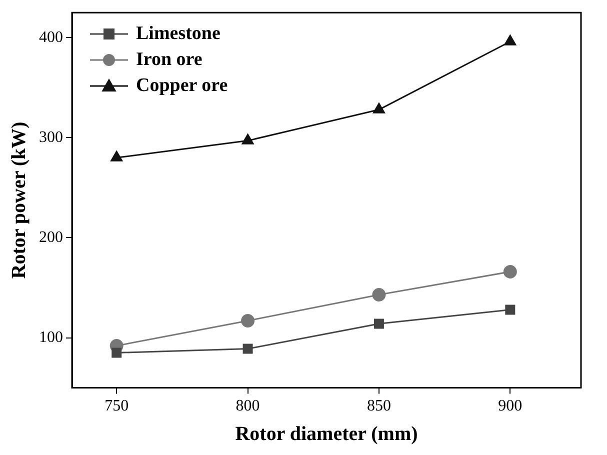 This screenshot has height=455, width=607. What do you see at coordinates (326, 434) in the screenshot?
I see `x-axis-title: Rotor diameter (mm)` at bounding box center [326, 434].